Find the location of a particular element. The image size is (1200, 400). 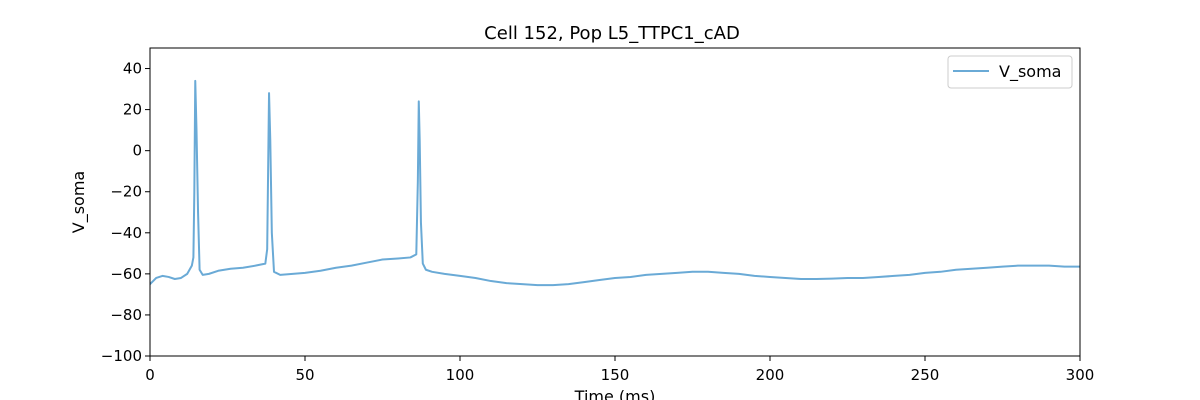

y-tick-label: 40 is located at coordinates (132, 69).